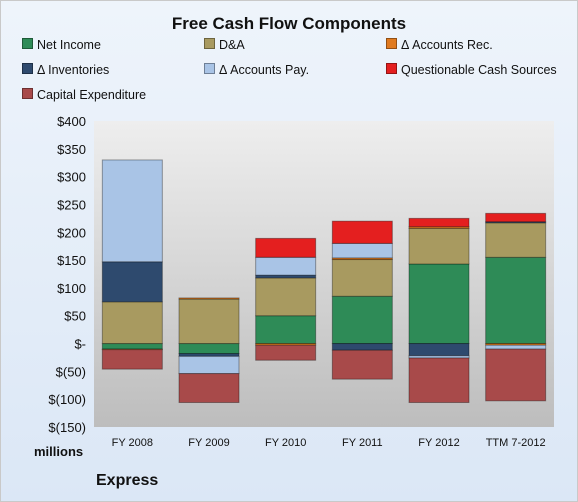 The height and width of the screenshot is (502, 578). Describe the element at coordinates (80, 344) in the screenshot. I see `y-tick-label: $-` at that location.